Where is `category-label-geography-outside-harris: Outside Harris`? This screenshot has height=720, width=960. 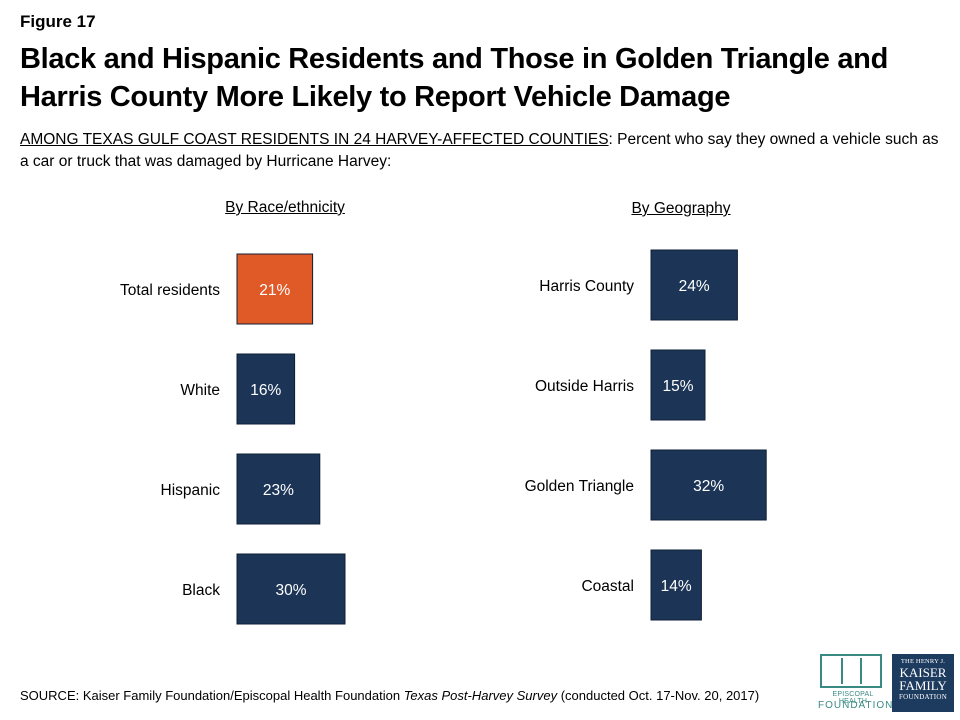
category-label-geography-outside-harris: Outside Harris is located at coordinates (584, 386).